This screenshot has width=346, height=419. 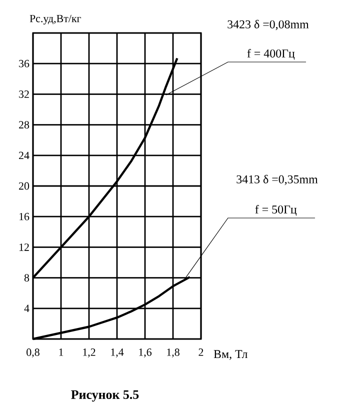 What do you see at coordinates (24, 216) in the screenshot?
I see `y-tick-label: 16` at bounding box center [24, 216].